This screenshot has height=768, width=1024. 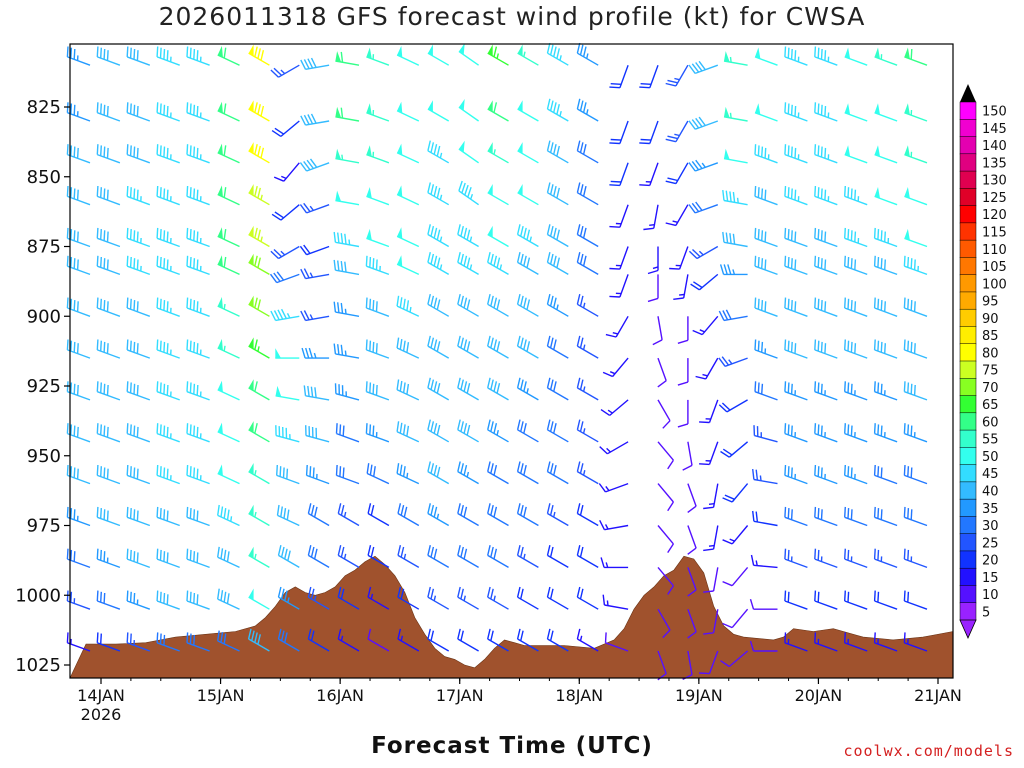 I want to click on x-tick-sublabel: 2026, so click(x=101, y=714).